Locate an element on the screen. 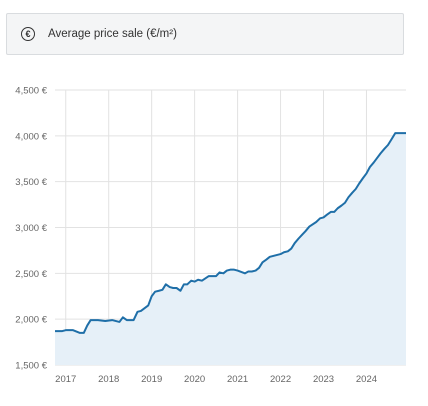 This screenshot has width=428, height=406. x-tick-label: 2020 is located at coordinates (194, 379).